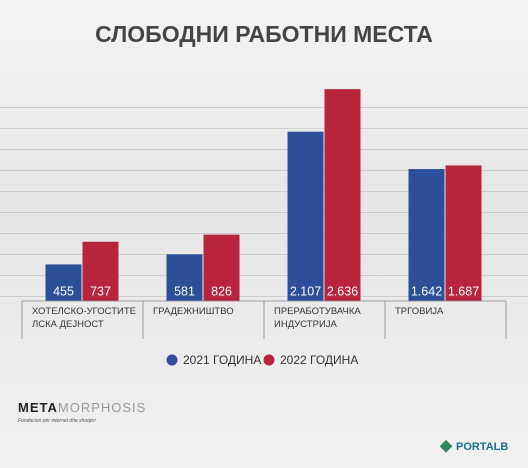 Image resolution: width=528 pixels, height=468 pixels. What do you see at coordinates (264, 34) in the screenshot?
I see `chart-title: СЛОБОДНИ РАБОТНИ МЕСТА` at bounding box center [264, 34].